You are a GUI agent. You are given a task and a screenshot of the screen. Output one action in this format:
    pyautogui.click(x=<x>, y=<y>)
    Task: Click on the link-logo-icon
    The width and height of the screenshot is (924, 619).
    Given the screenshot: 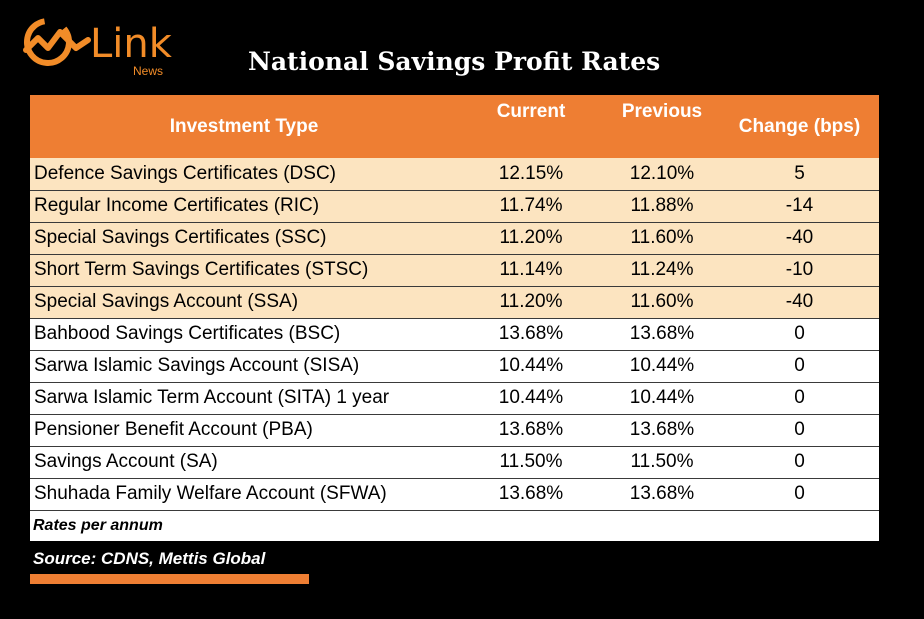 What is the action you would take?
    pyautogui.click(x=57, y=42)
    